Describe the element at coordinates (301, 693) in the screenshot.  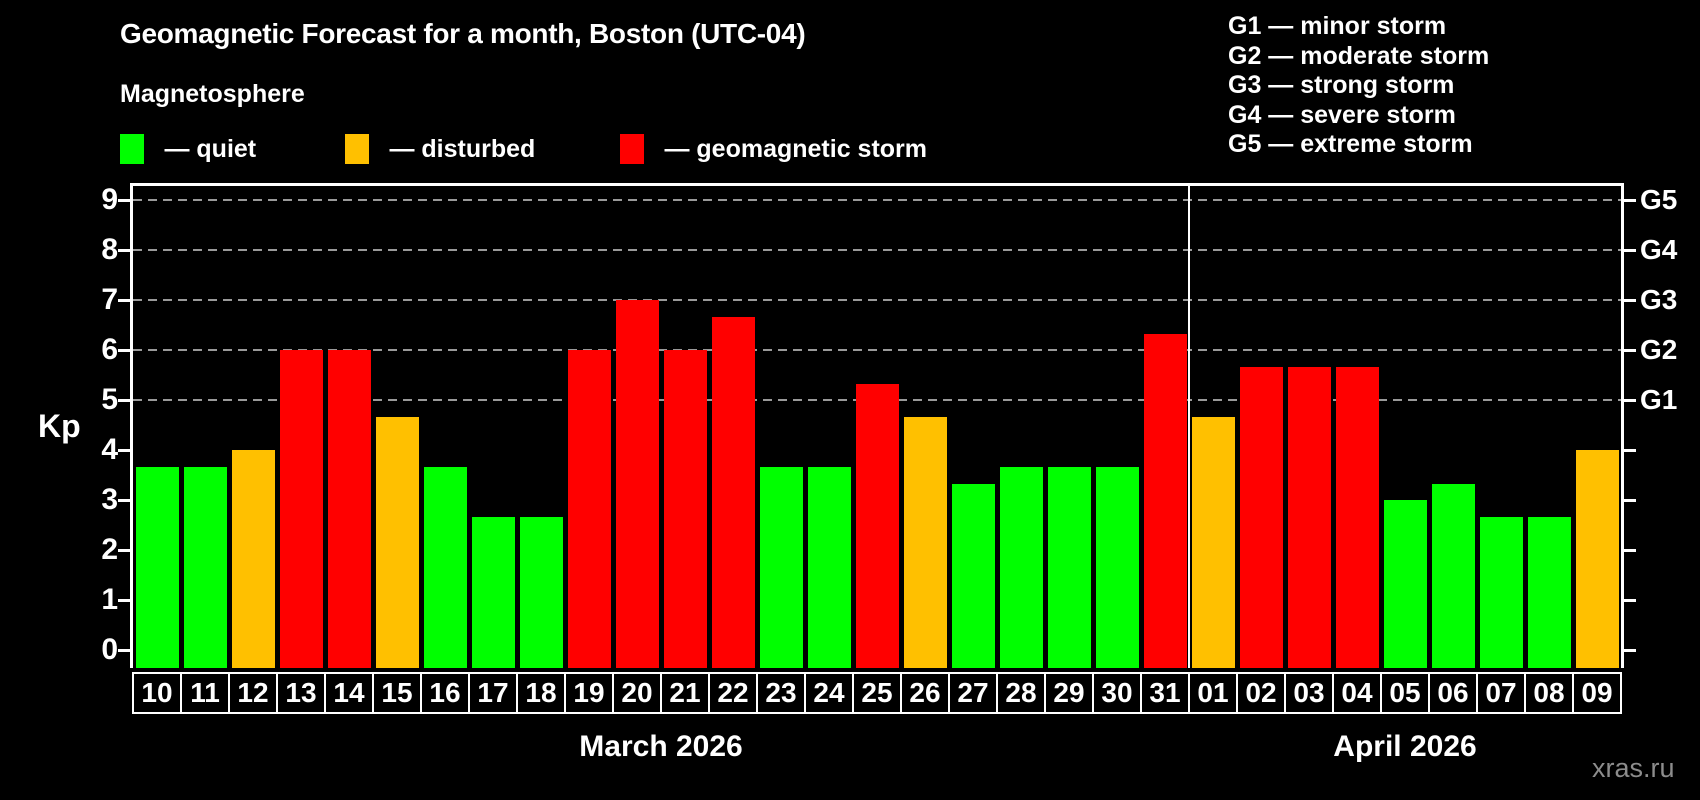
I see `day-label-cell: 13` at that location.